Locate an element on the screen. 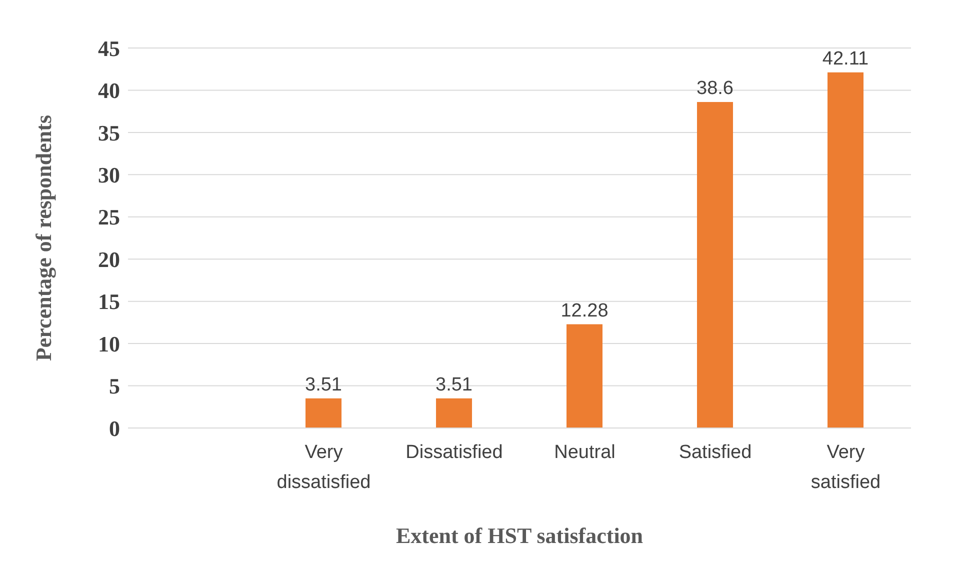 The height and width of the screenshot is (575, 959). x-tick-label: Very dissatisfied is located at coordinates (323, 467).